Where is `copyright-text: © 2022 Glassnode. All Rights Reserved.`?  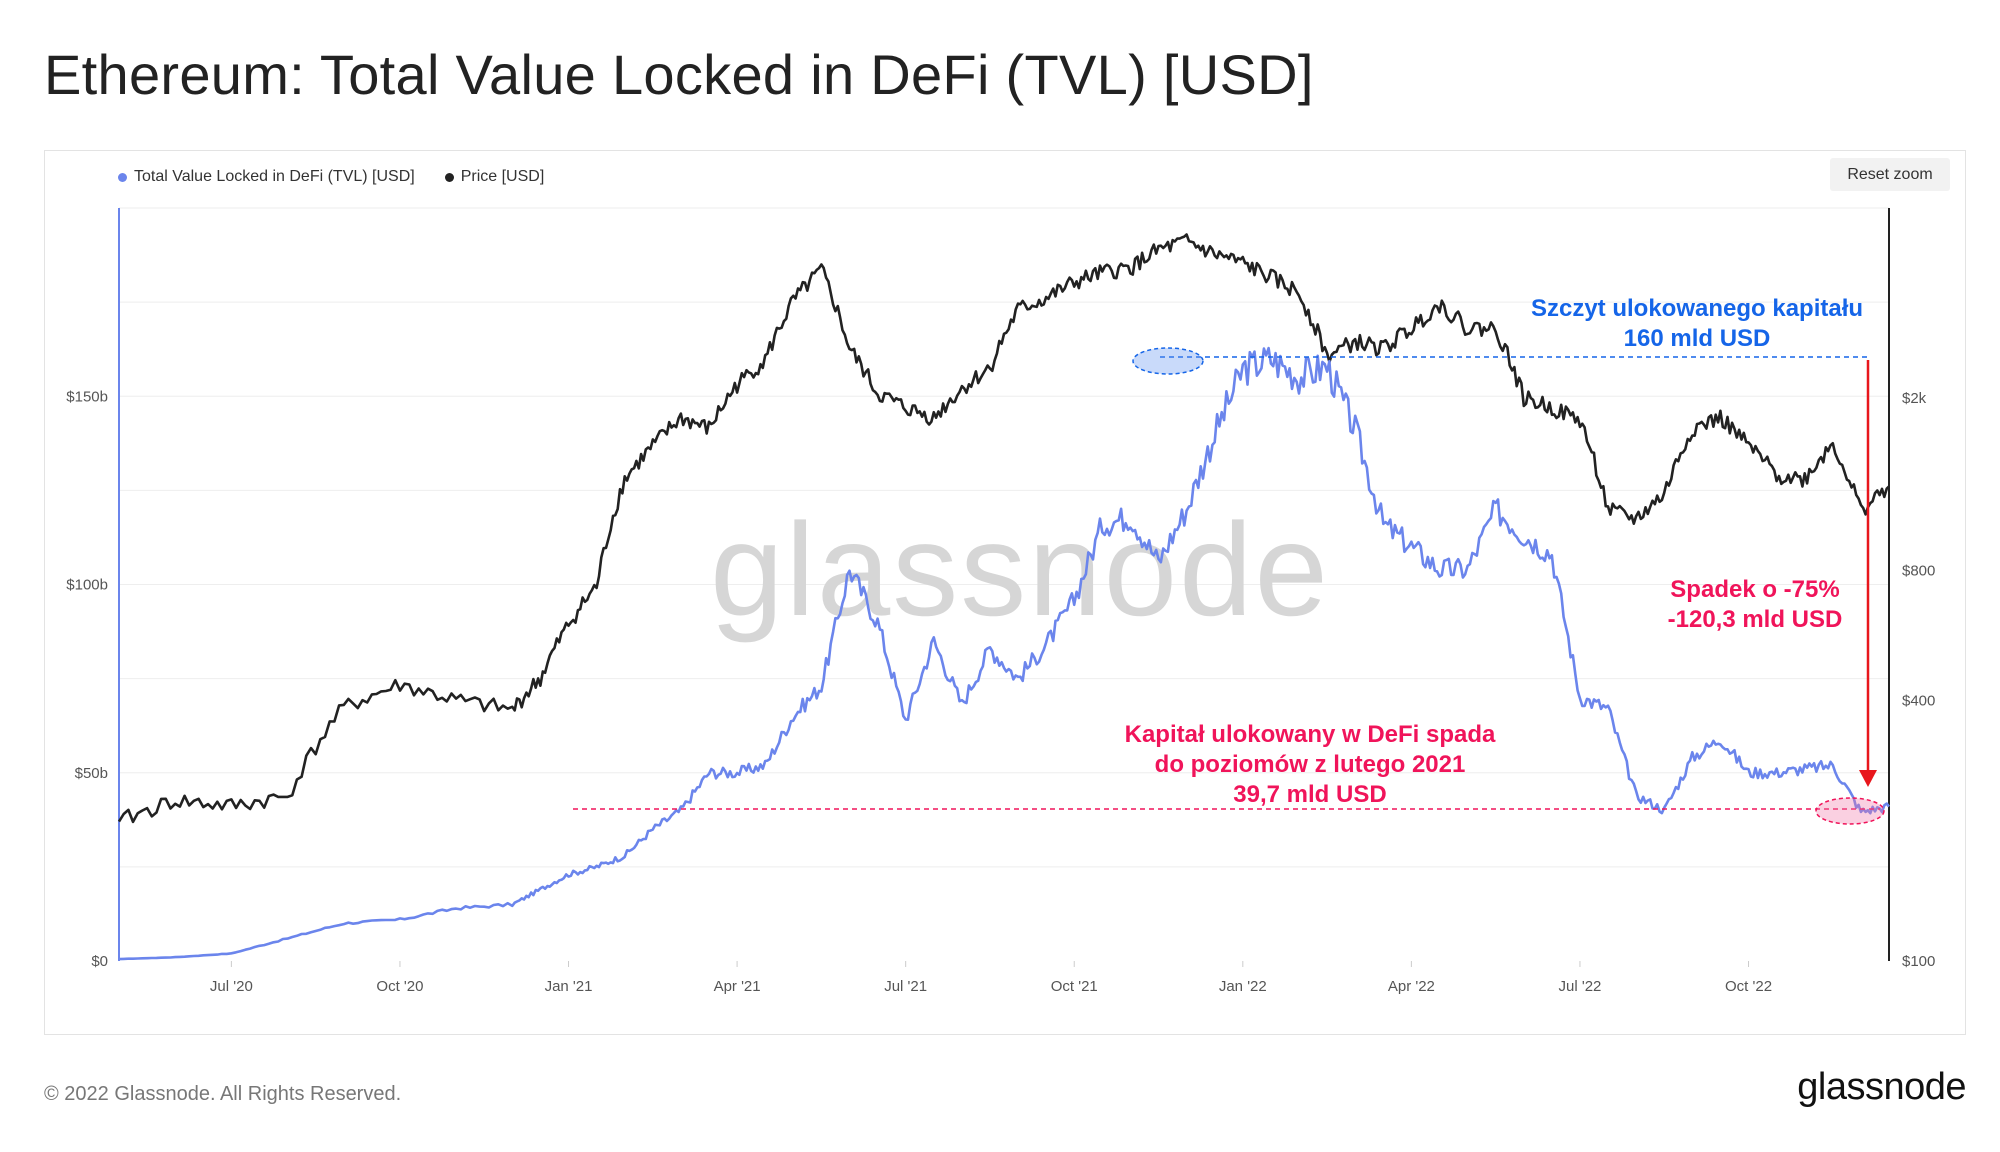
copyright-text: © 2022 Glassnode. All Rights Reserved. is located at coordinates (223, 1094).